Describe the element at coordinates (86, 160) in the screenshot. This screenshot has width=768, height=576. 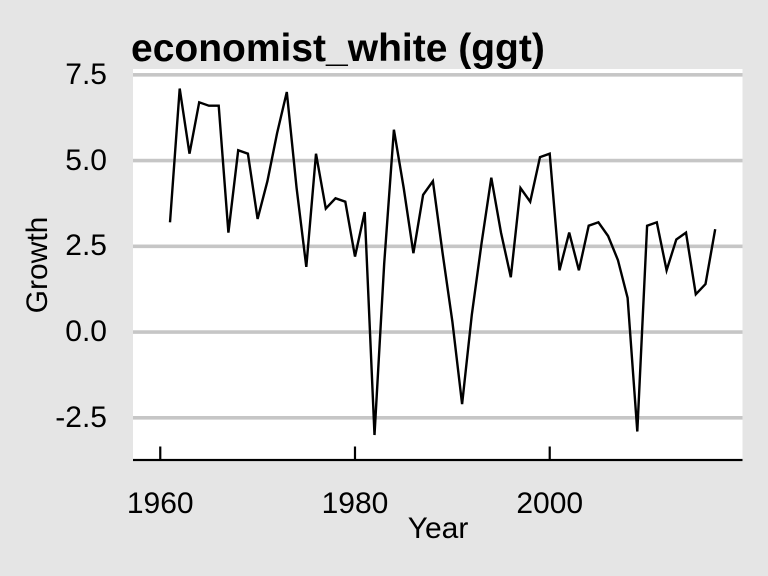
I see `y-tick-label: 5.0` at that location.